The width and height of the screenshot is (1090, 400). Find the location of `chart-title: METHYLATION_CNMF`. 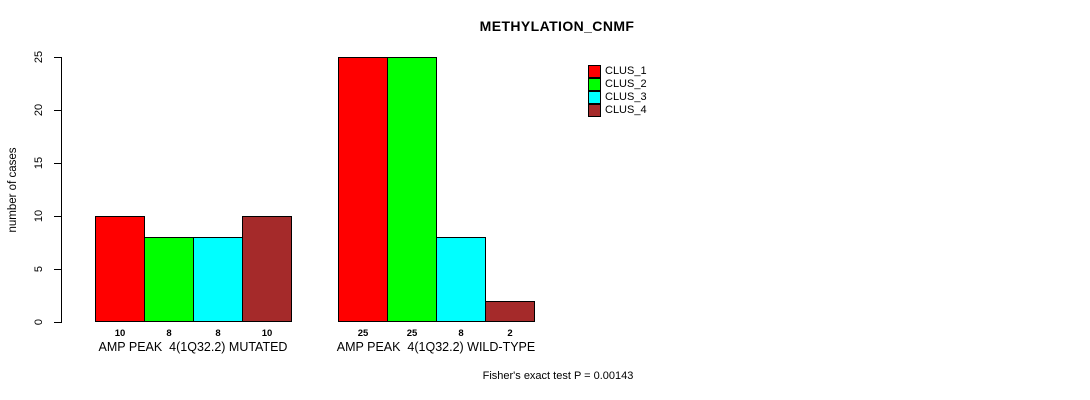

chart-title: METHYLATION_CNMF is located at coordinates (557, 26).